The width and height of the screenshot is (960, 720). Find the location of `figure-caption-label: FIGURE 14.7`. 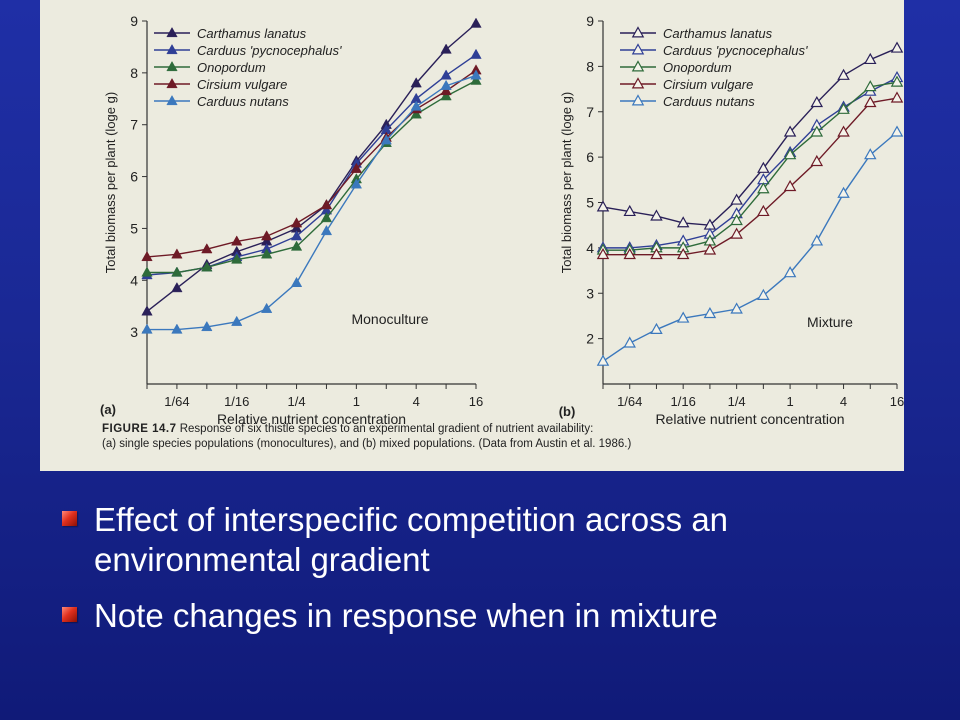

figure-caption-label: FIGURE 14.7 is located at coordinates (139, 429).